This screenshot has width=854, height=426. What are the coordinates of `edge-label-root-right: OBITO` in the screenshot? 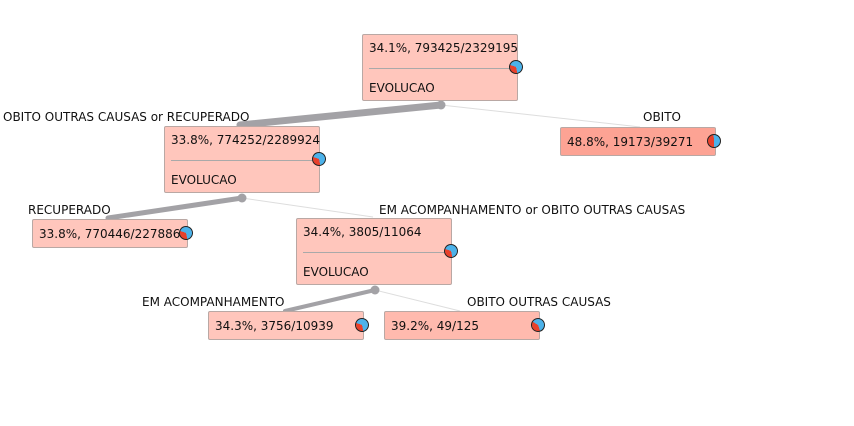 It's located at (662, 117).